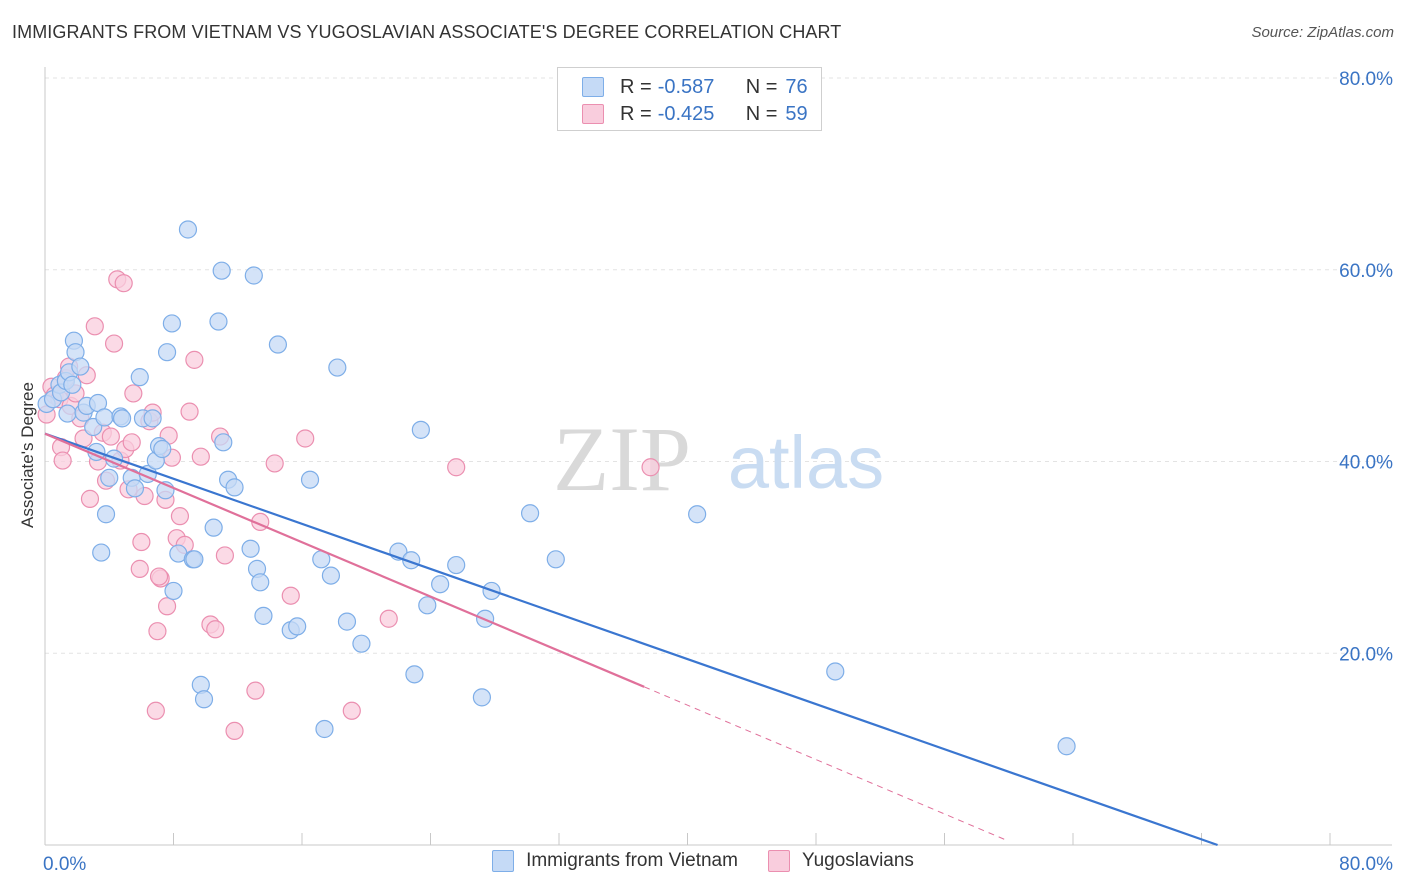 The width and height of the screenshot is (1406, 892). What do you see at coordinates (593, 114) in the screenshot?
I see `stats-swatch-yugoslavians` at bounding box center [593, 114].